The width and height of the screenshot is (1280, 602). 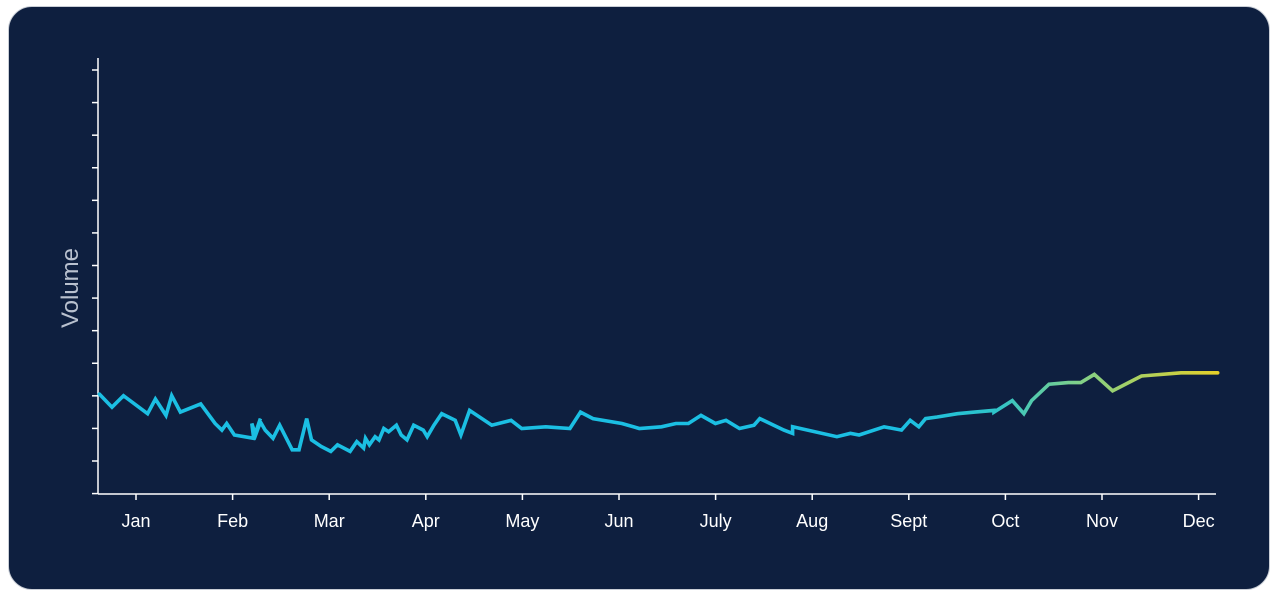 I want to click on x-tick-label: Nov, so click(x=1102, y=521).